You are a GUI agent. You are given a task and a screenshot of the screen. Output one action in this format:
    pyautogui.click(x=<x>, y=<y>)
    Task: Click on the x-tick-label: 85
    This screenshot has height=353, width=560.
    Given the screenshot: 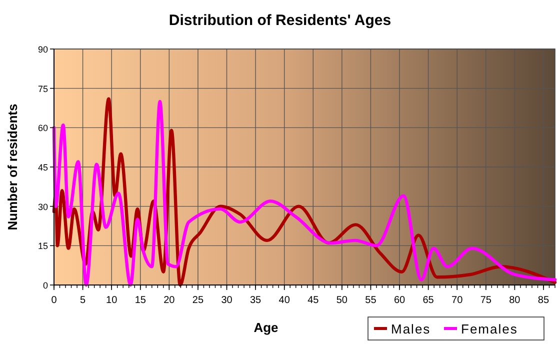 What is the action you would take?
    pyautogui.click(x=544, y=300)
    